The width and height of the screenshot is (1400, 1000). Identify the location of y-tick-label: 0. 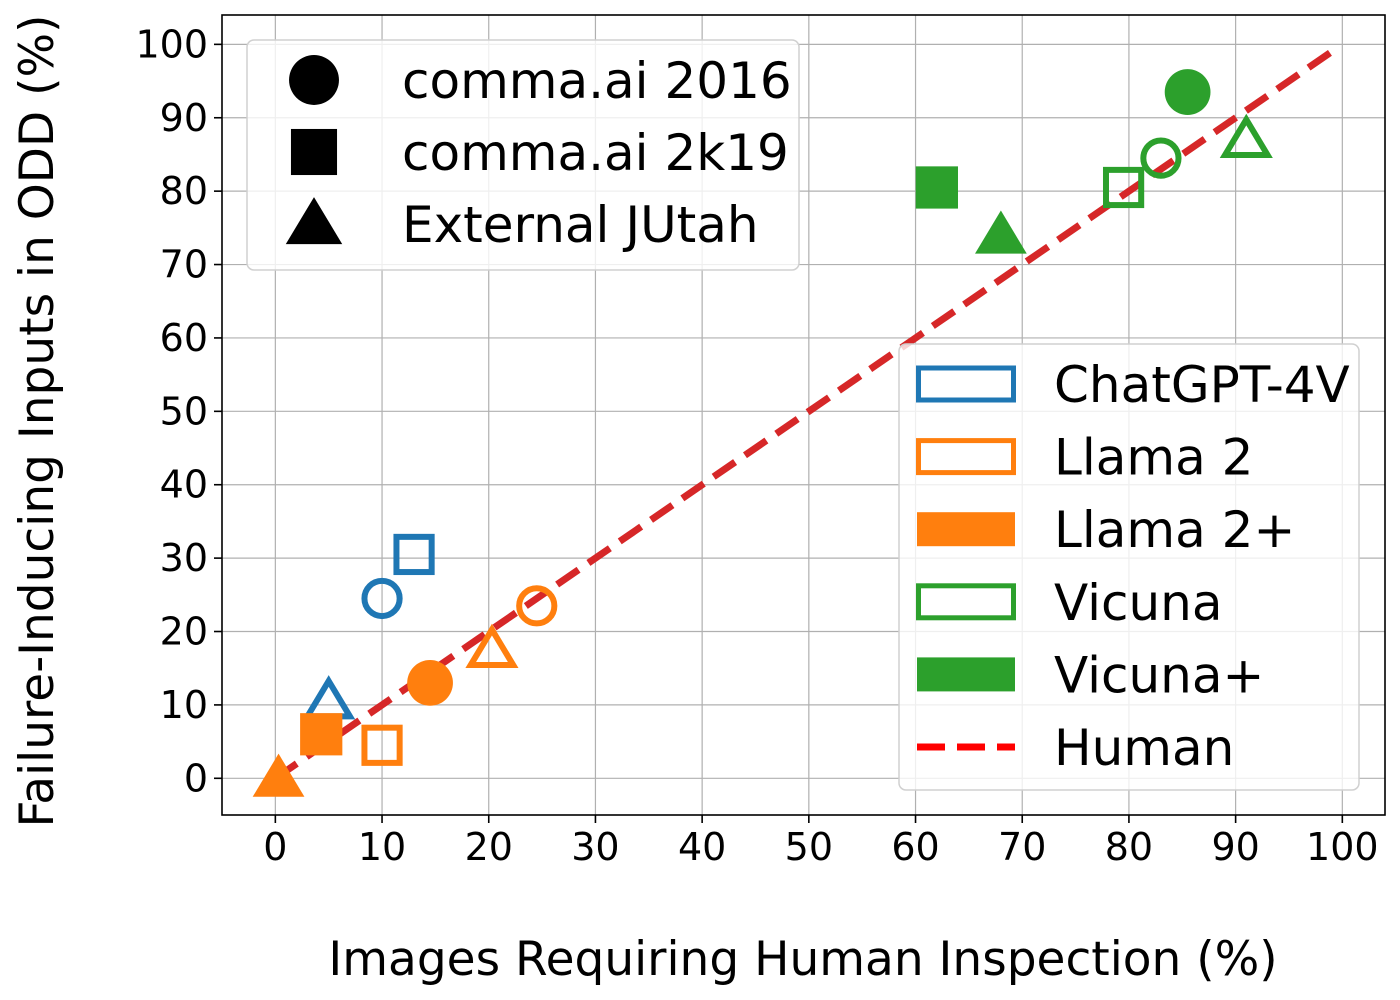
(196, 778).